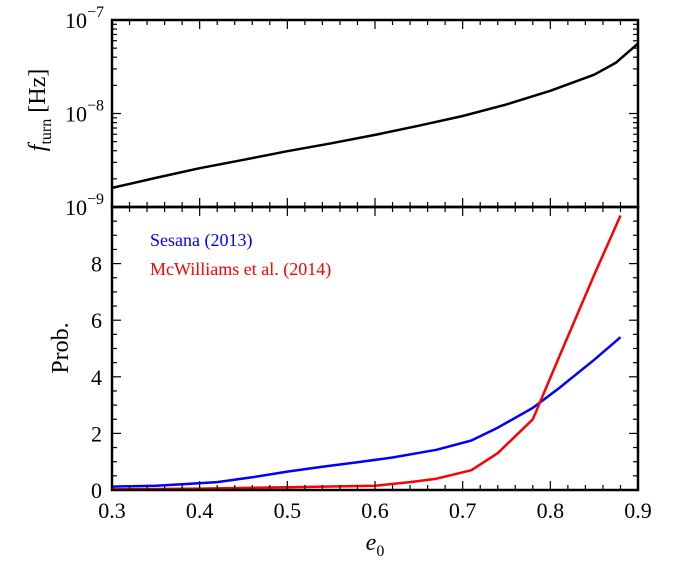  Describe the element at coordinates (288, 510) in the screenshot. I see `x-tick-label: 0.5` at that location.